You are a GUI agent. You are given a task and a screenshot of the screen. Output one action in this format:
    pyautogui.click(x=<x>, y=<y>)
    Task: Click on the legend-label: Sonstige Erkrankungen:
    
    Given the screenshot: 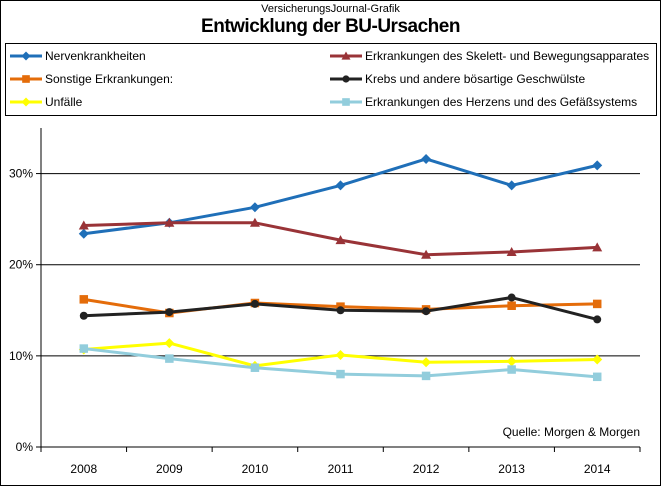 What is the action you would take?
    pyautogui.click(x=109, y=79)
    